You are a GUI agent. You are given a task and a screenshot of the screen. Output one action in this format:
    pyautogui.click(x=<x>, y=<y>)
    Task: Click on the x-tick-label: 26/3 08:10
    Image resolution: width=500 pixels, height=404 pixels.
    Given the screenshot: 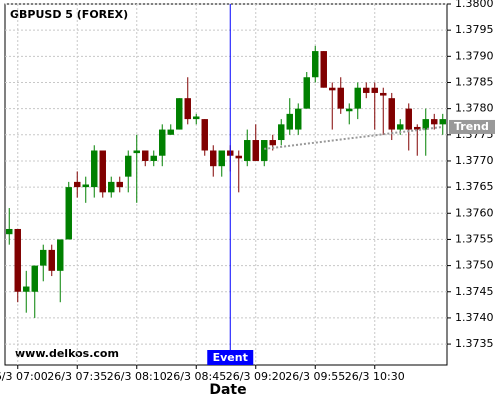 What is the action you would take?
    pyautogui.click(x=137, y=376)
    